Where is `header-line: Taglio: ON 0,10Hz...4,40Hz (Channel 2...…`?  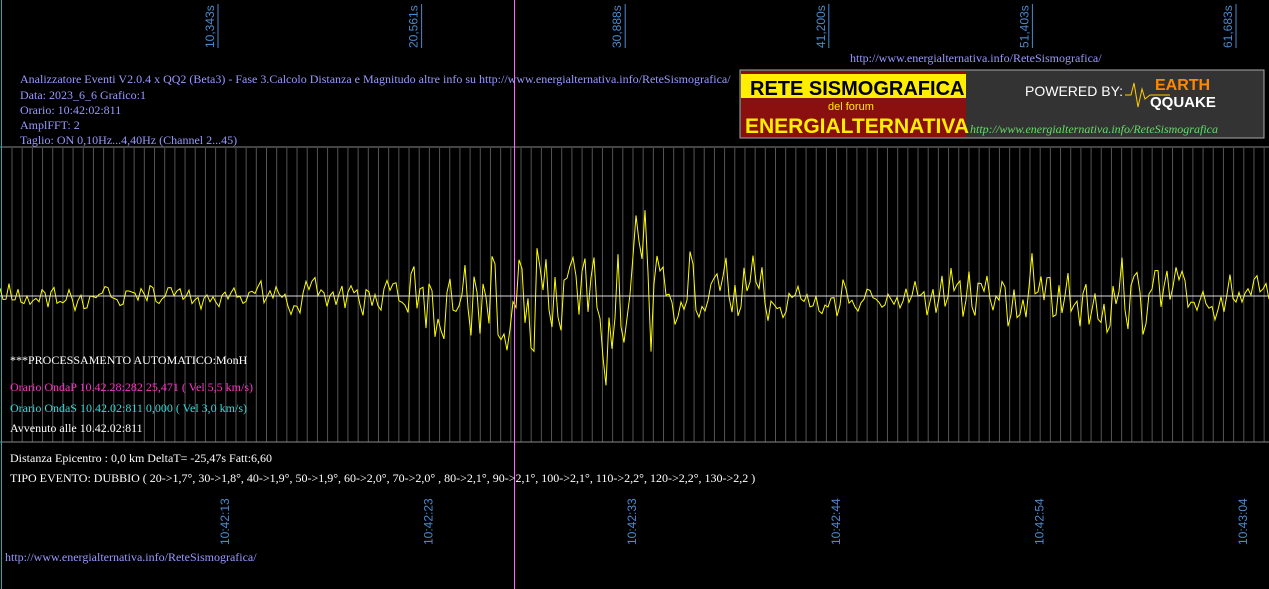 header-line: Taglio: ON 0,10Hz...4,40Hz (Channel 2...… is located at coordinates (128, 140).